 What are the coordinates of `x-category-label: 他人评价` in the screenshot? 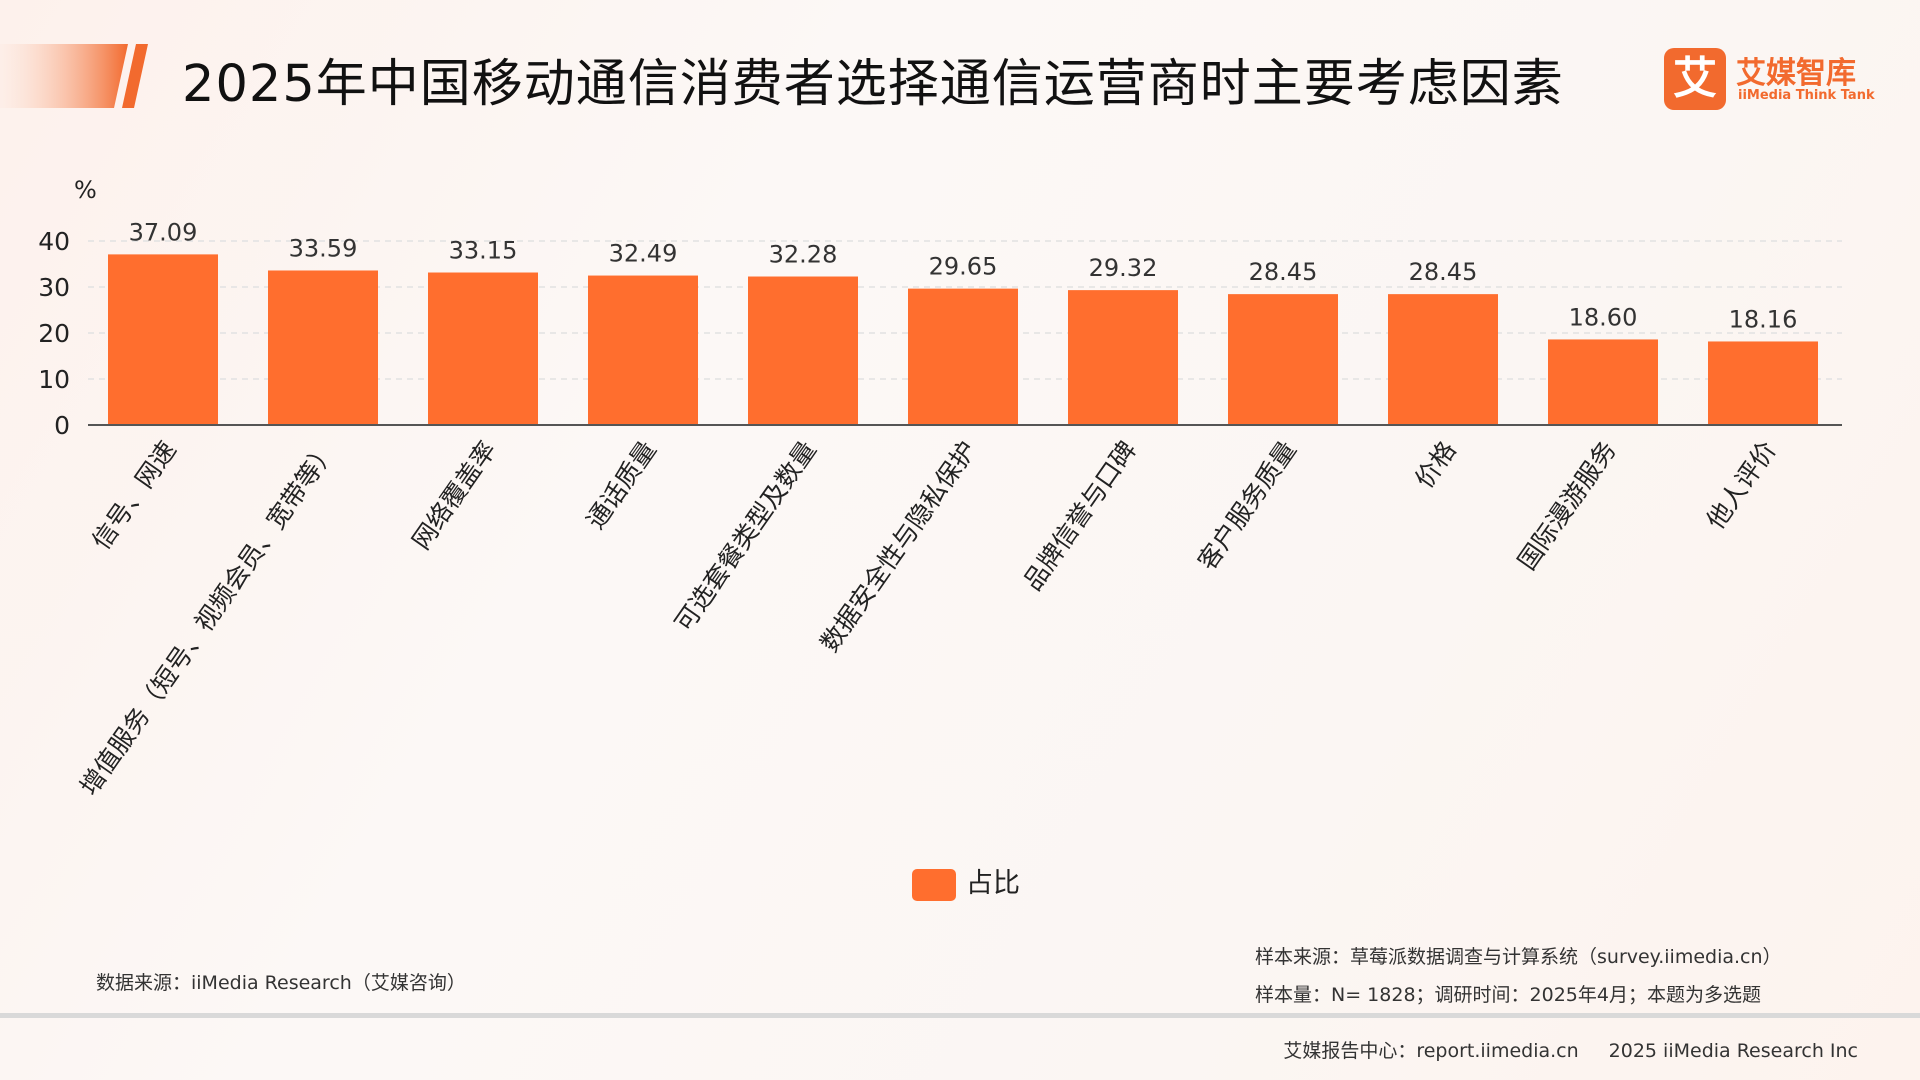 It's located at (1741, 485).